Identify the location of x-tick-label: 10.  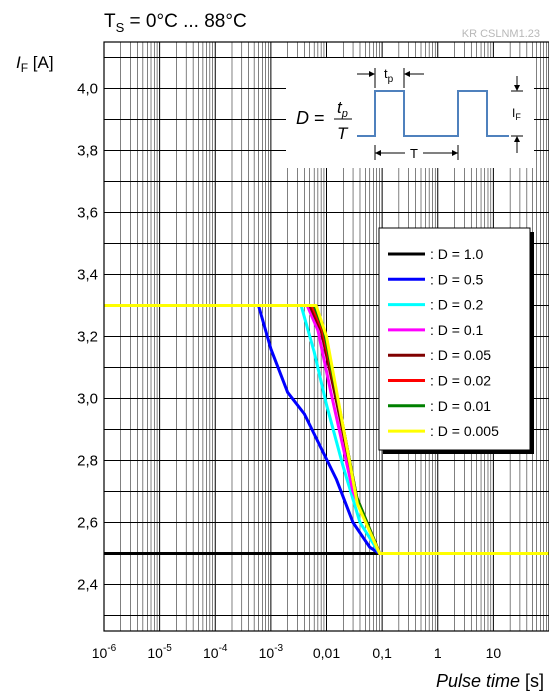
(494, 653).